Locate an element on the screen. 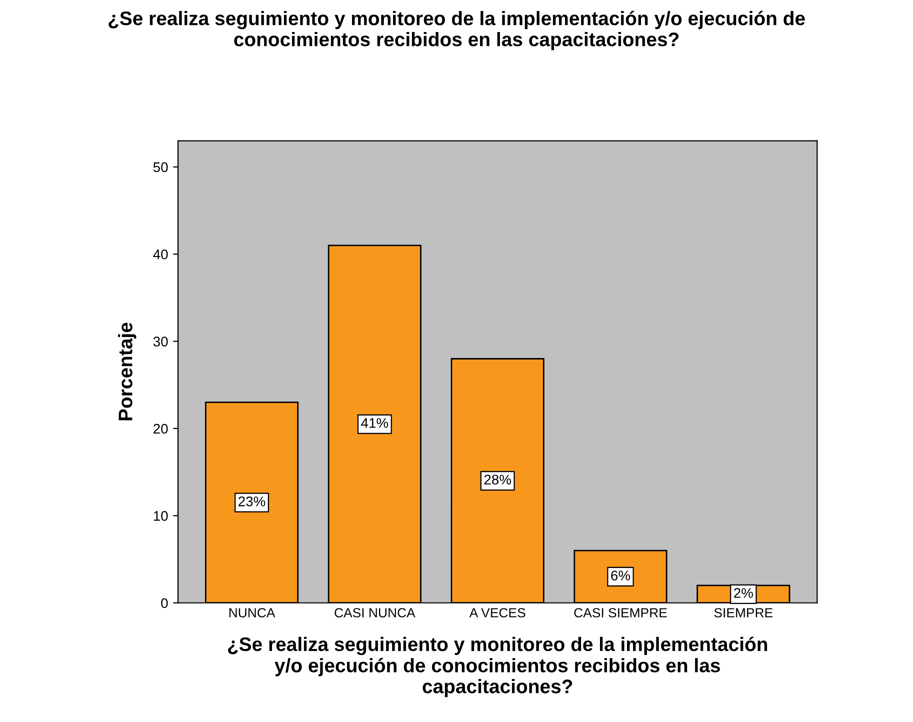 The image size is (913, 722). x-tick-label: SIEMPRE is located at coordinates (743, 613).